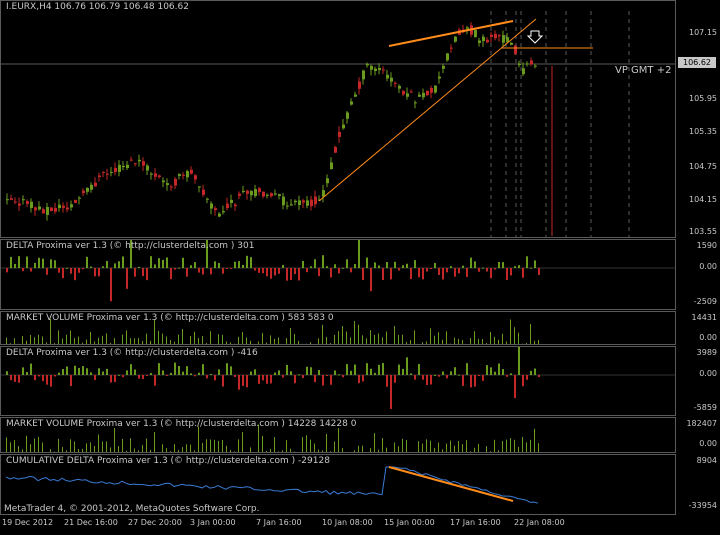 This screenshot has height=535, width=720. I want to click on axis-tick: 0.00, so click(708, 373).